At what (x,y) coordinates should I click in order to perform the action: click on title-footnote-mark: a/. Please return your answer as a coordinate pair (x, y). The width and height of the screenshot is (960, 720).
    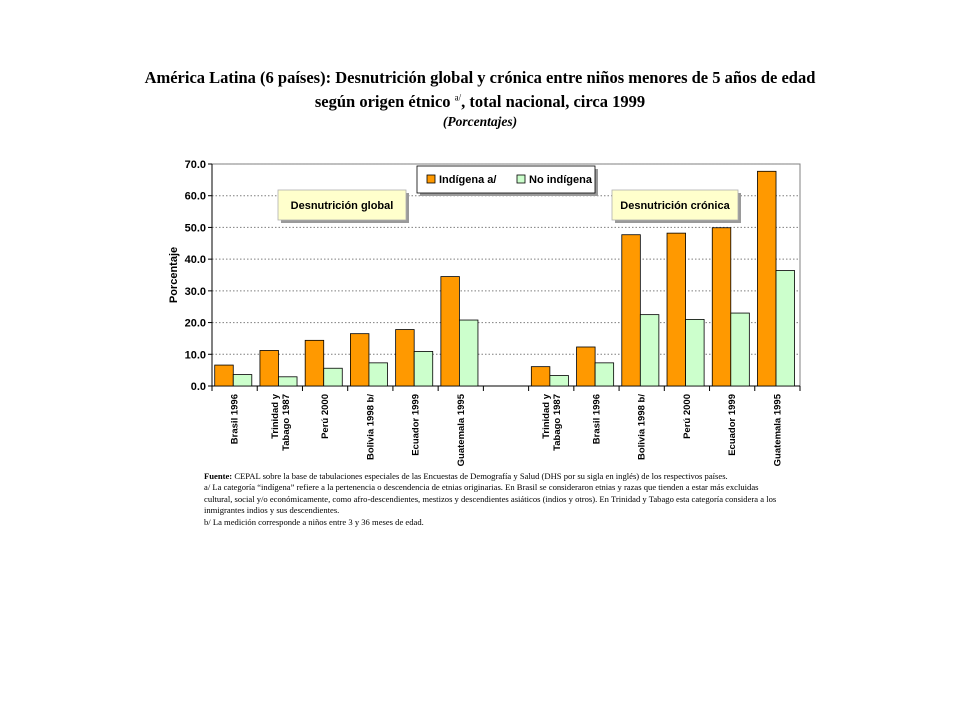
    Looking at the image, I should click on (458, 97).